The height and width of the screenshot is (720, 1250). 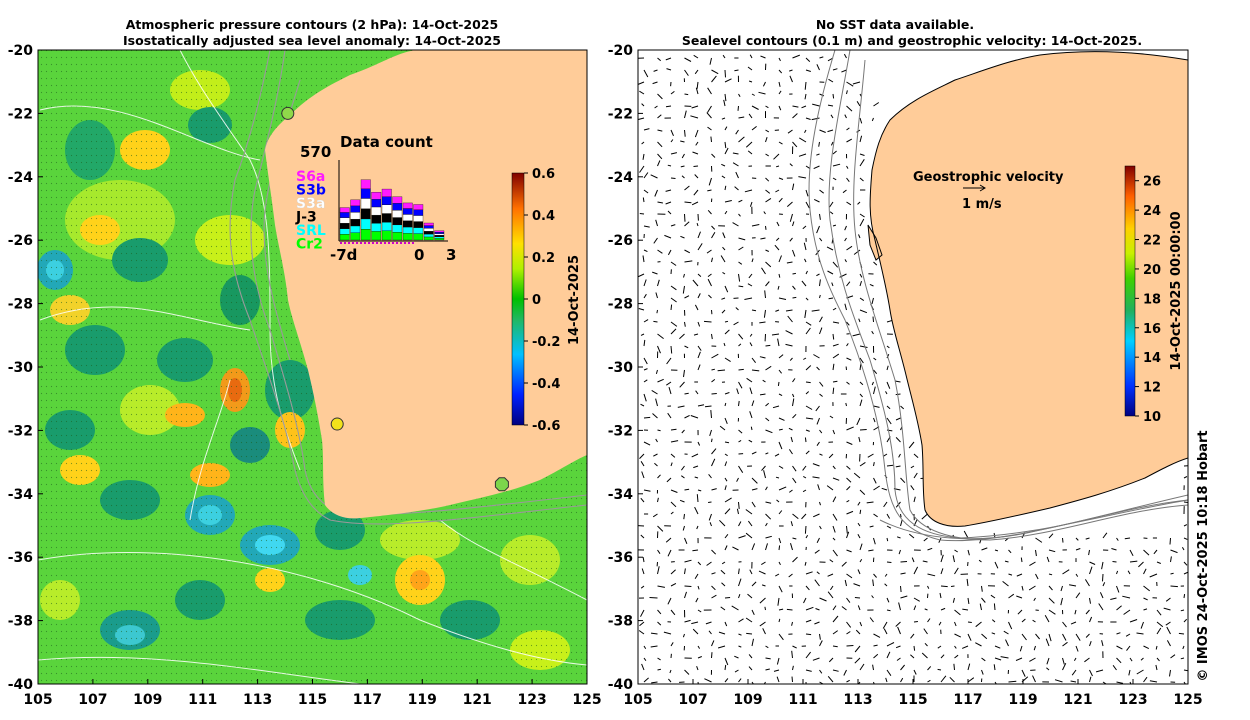 I want to click on colorbar-tick-label: 14, so click(x=1152, y=358).